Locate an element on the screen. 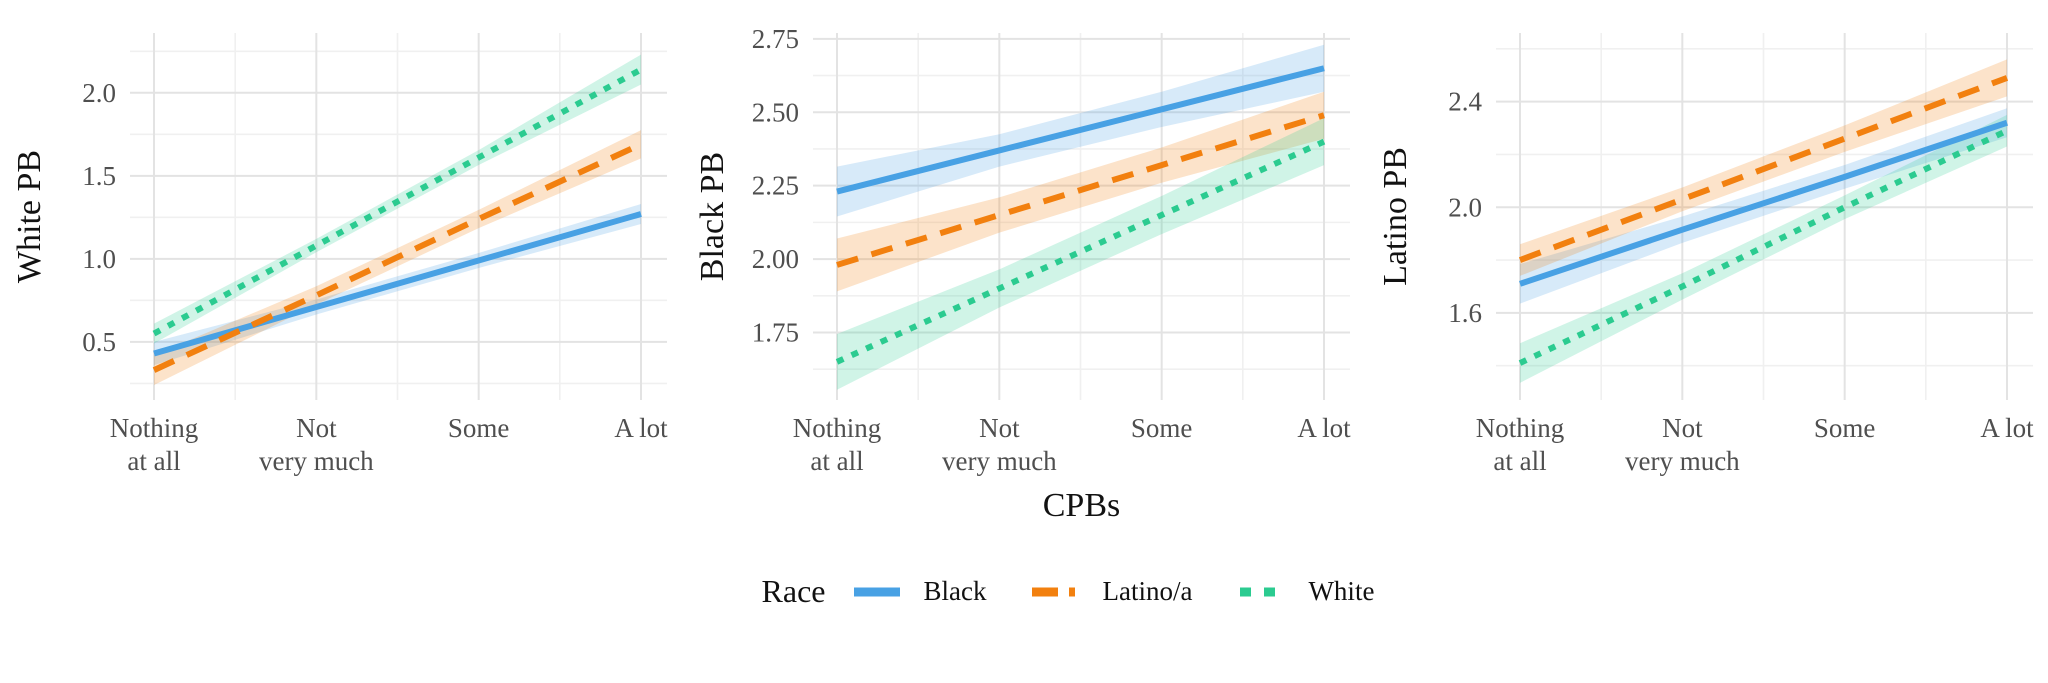 Image resolution: width=2048 pixels, height=683 pixels. svg-text: CPBs is located at coordinates (1082, 505).